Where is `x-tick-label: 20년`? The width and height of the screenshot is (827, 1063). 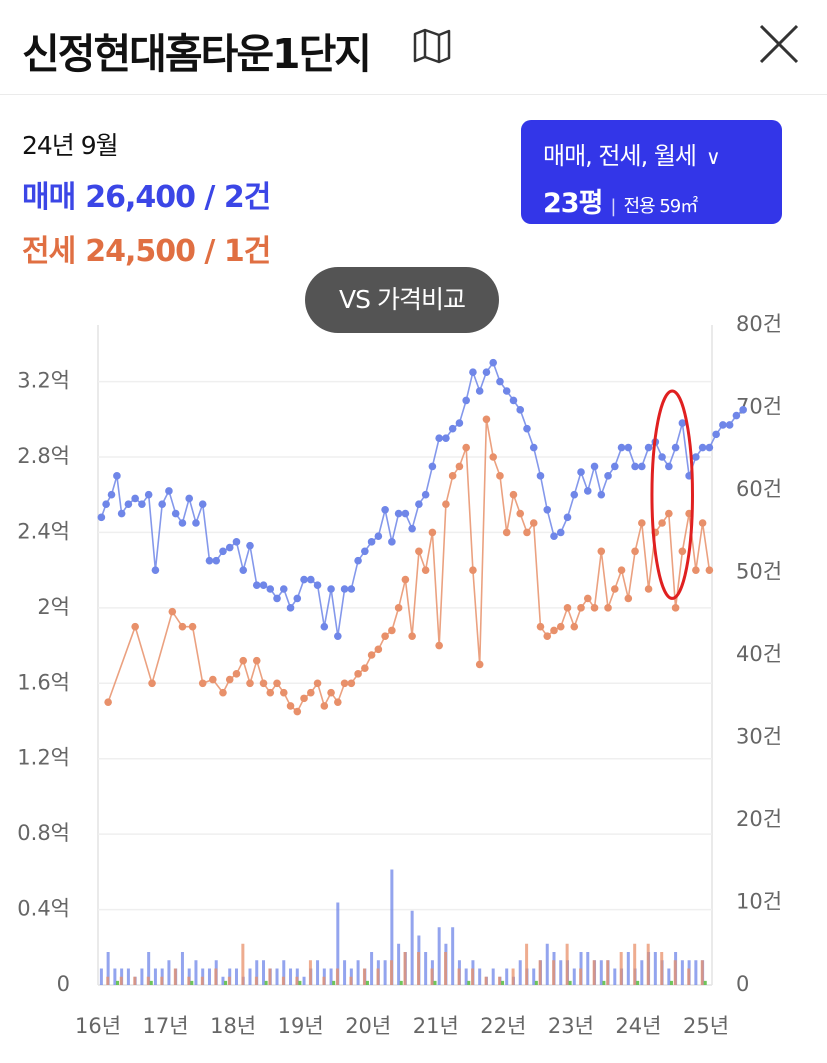
x-tick-label: 20년 is located at coordinates (368, 1026).